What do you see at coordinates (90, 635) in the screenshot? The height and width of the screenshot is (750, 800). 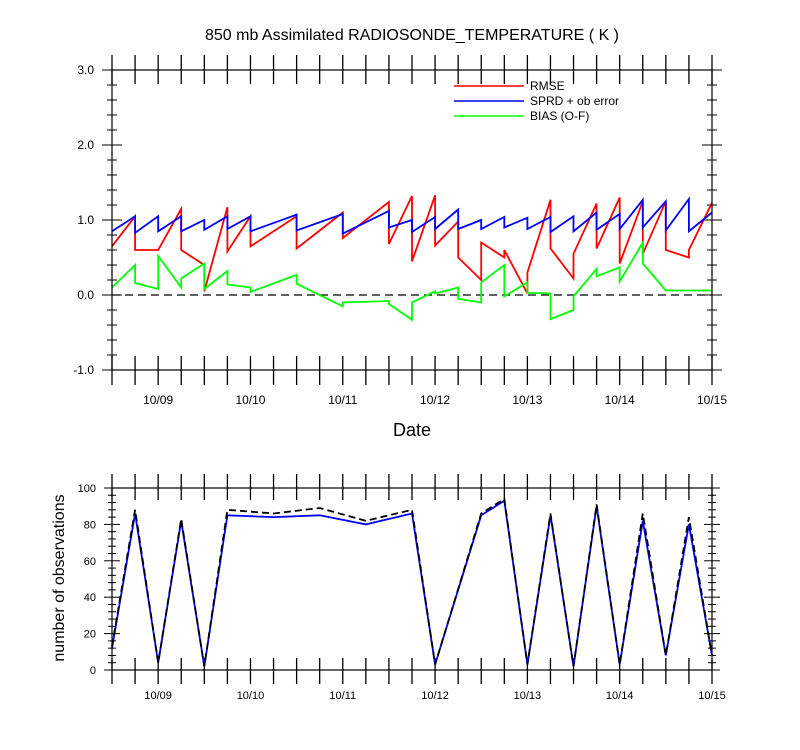 I see `y-tick-label: 20` at bounding box center [90, 635].